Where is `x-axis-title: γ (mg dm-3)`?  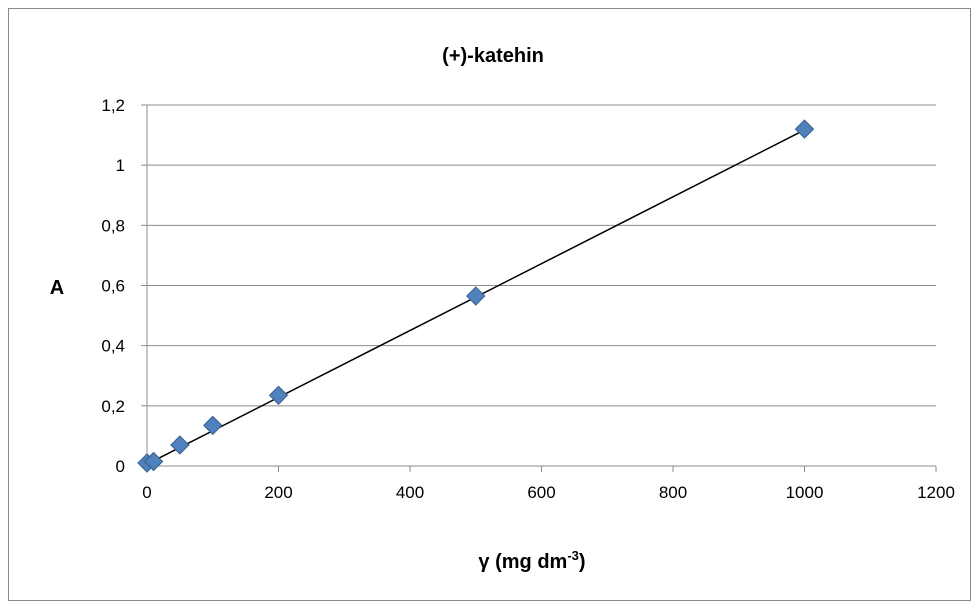
x-axis-title: γ (mg dm-3) is located at coordinates (531, 560).